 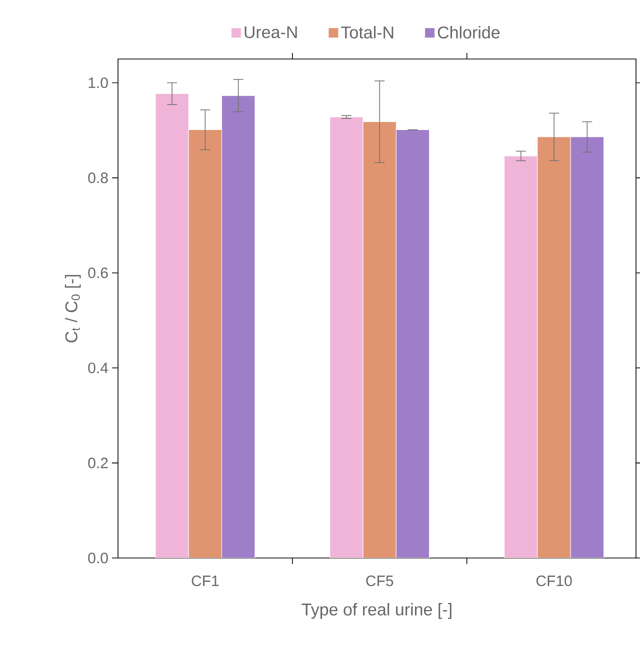 What do you see at coordinates (367, 32) in the screenshot?
I see `legend-label: Total-N` at bounding box center [367, 32].